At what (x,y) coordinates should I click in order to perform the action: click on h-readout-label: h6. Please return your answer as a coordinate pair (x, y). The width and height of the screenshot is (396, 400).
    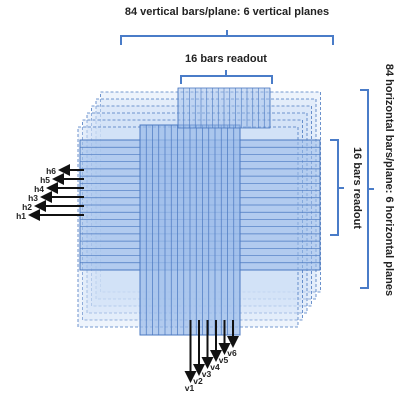
    Looking at the image, I should click on (51, 171).